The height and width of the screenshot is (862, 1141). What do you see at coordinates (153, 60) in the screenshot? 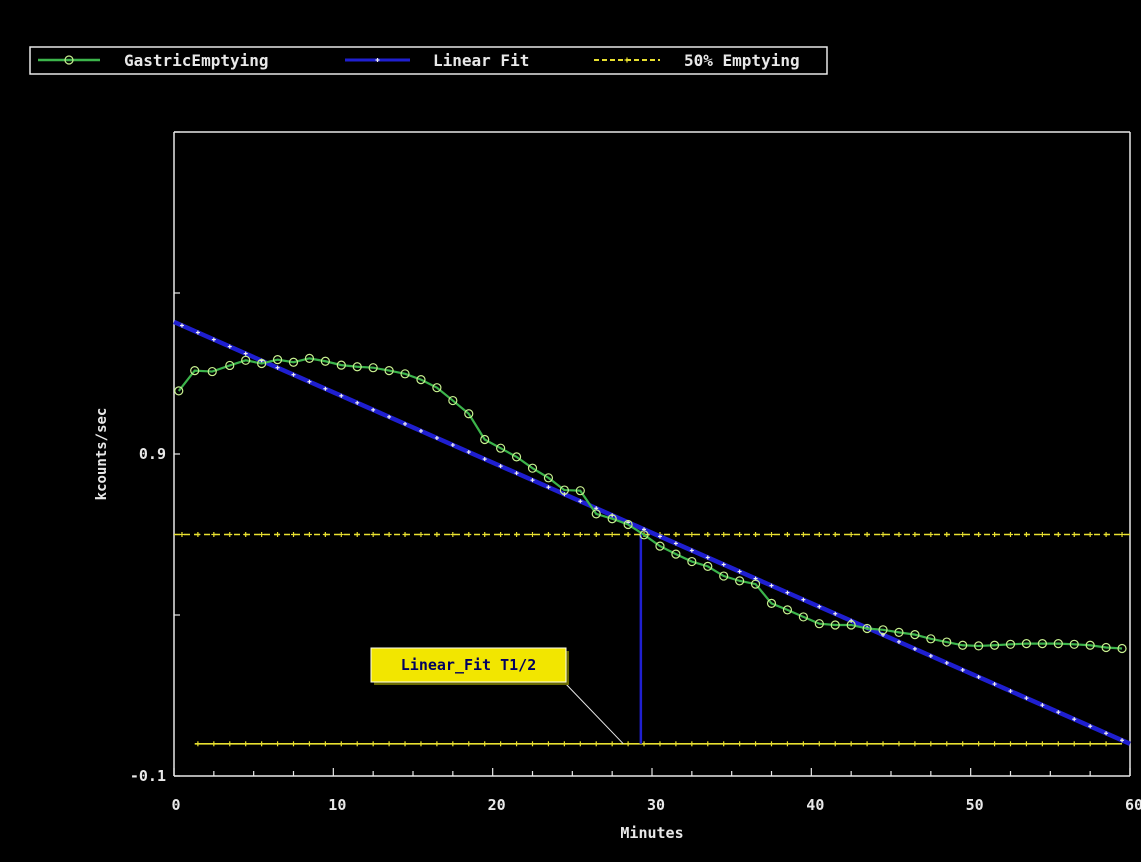
I see `legend-item: GastricEmptying` at bounding box center [153, 60].